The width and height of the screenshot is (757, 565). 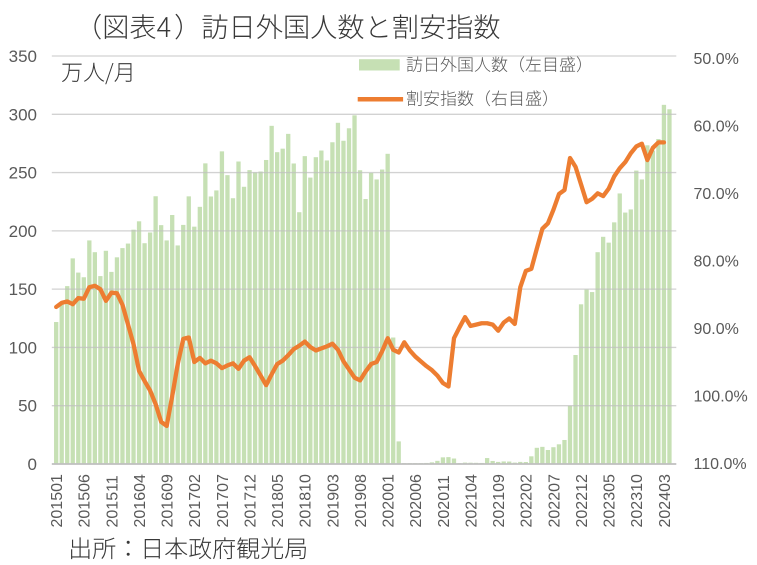 What do you see at coordinates (499, 500) in the screenshot?
I see `svg-text: 202109` at bounding box center [499, 500].